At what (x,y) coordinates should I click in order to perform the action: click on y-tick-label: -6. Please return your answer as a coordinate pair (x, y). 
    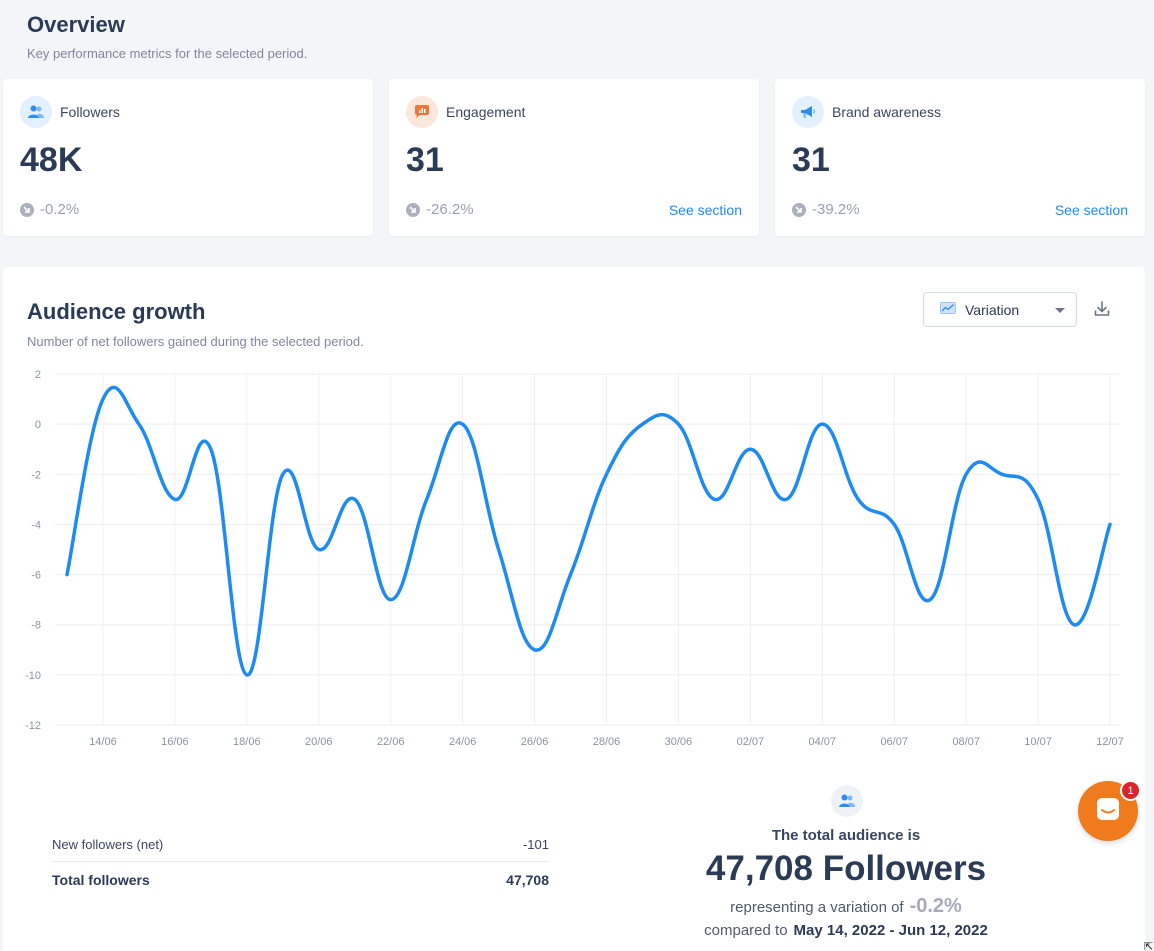
    Looking at the image, I should click on (36, 576).